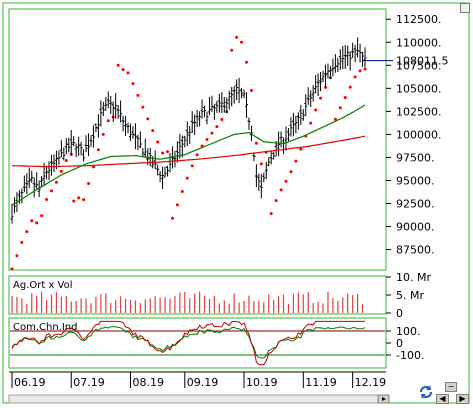  Describe the element at coordinates (43, 285) in the screenshot. I see `volume-panel-label: Ag.Ort x Vol` at that location.